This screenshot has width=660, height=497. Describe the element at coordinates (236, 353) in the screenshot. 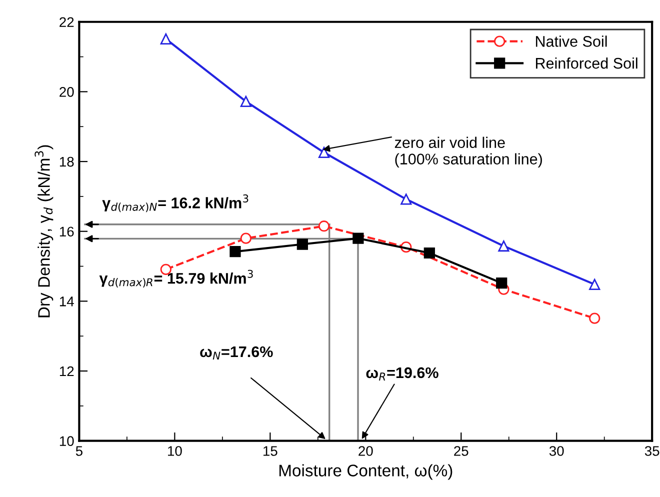

I see `annotation: ω$_{N}$=17.6%` at that location.